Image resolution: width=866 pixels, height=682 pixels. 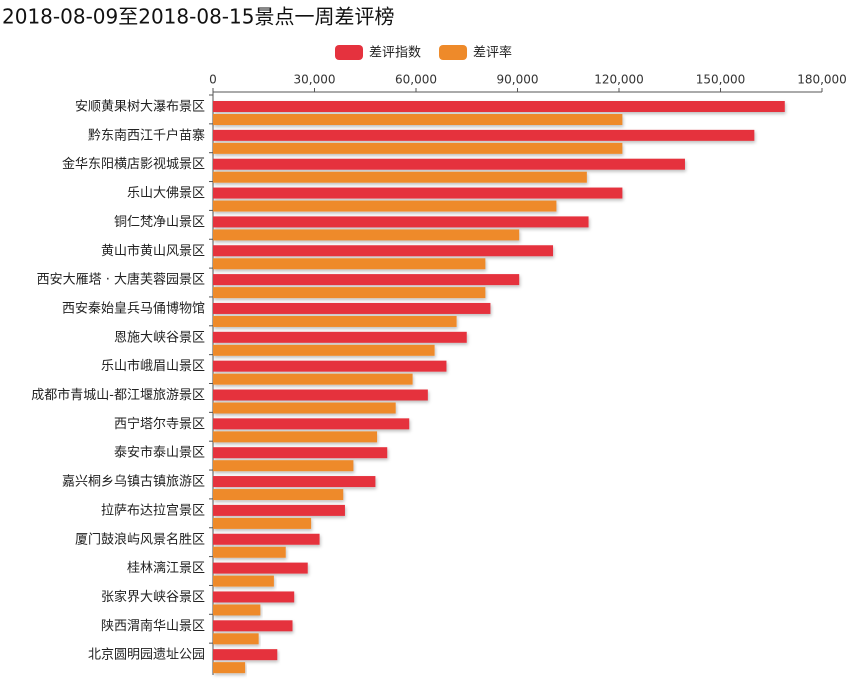 I want to click on y-tick-label: 张家界大峡谷景区, so click(x=153, y=597).